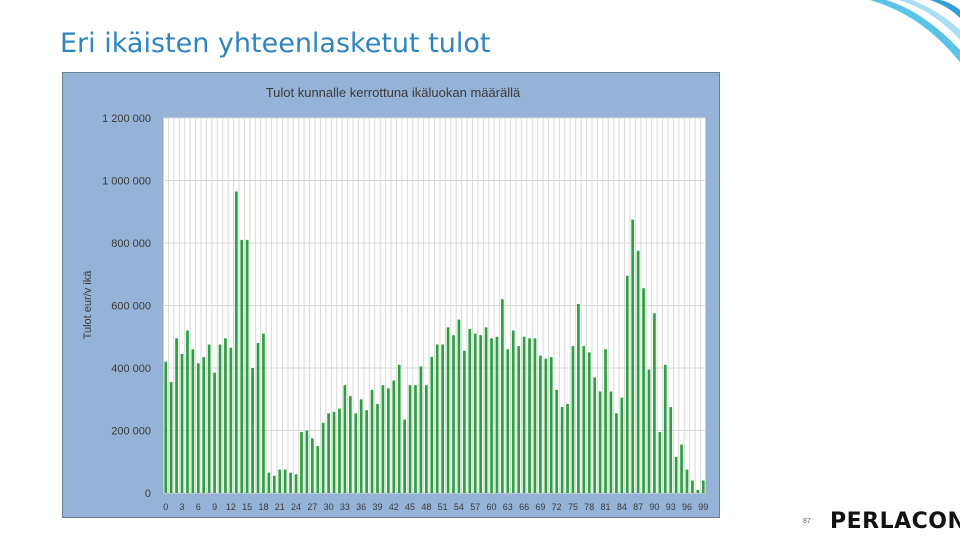 The image size is (960, 540). Describe the element at coordinates (345, 507) in the screenshot. I see `x-tick-label: 33` at that location.